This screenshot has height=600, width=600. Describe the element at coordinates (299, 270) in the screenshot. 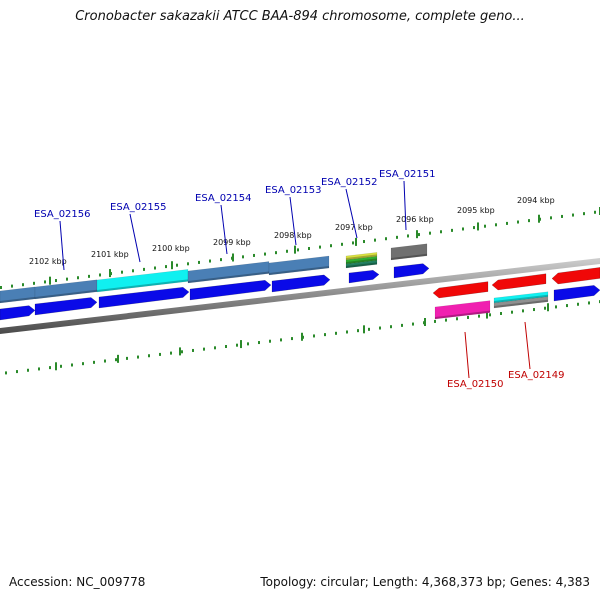

I see `gene-band-02153-shade` at that location.